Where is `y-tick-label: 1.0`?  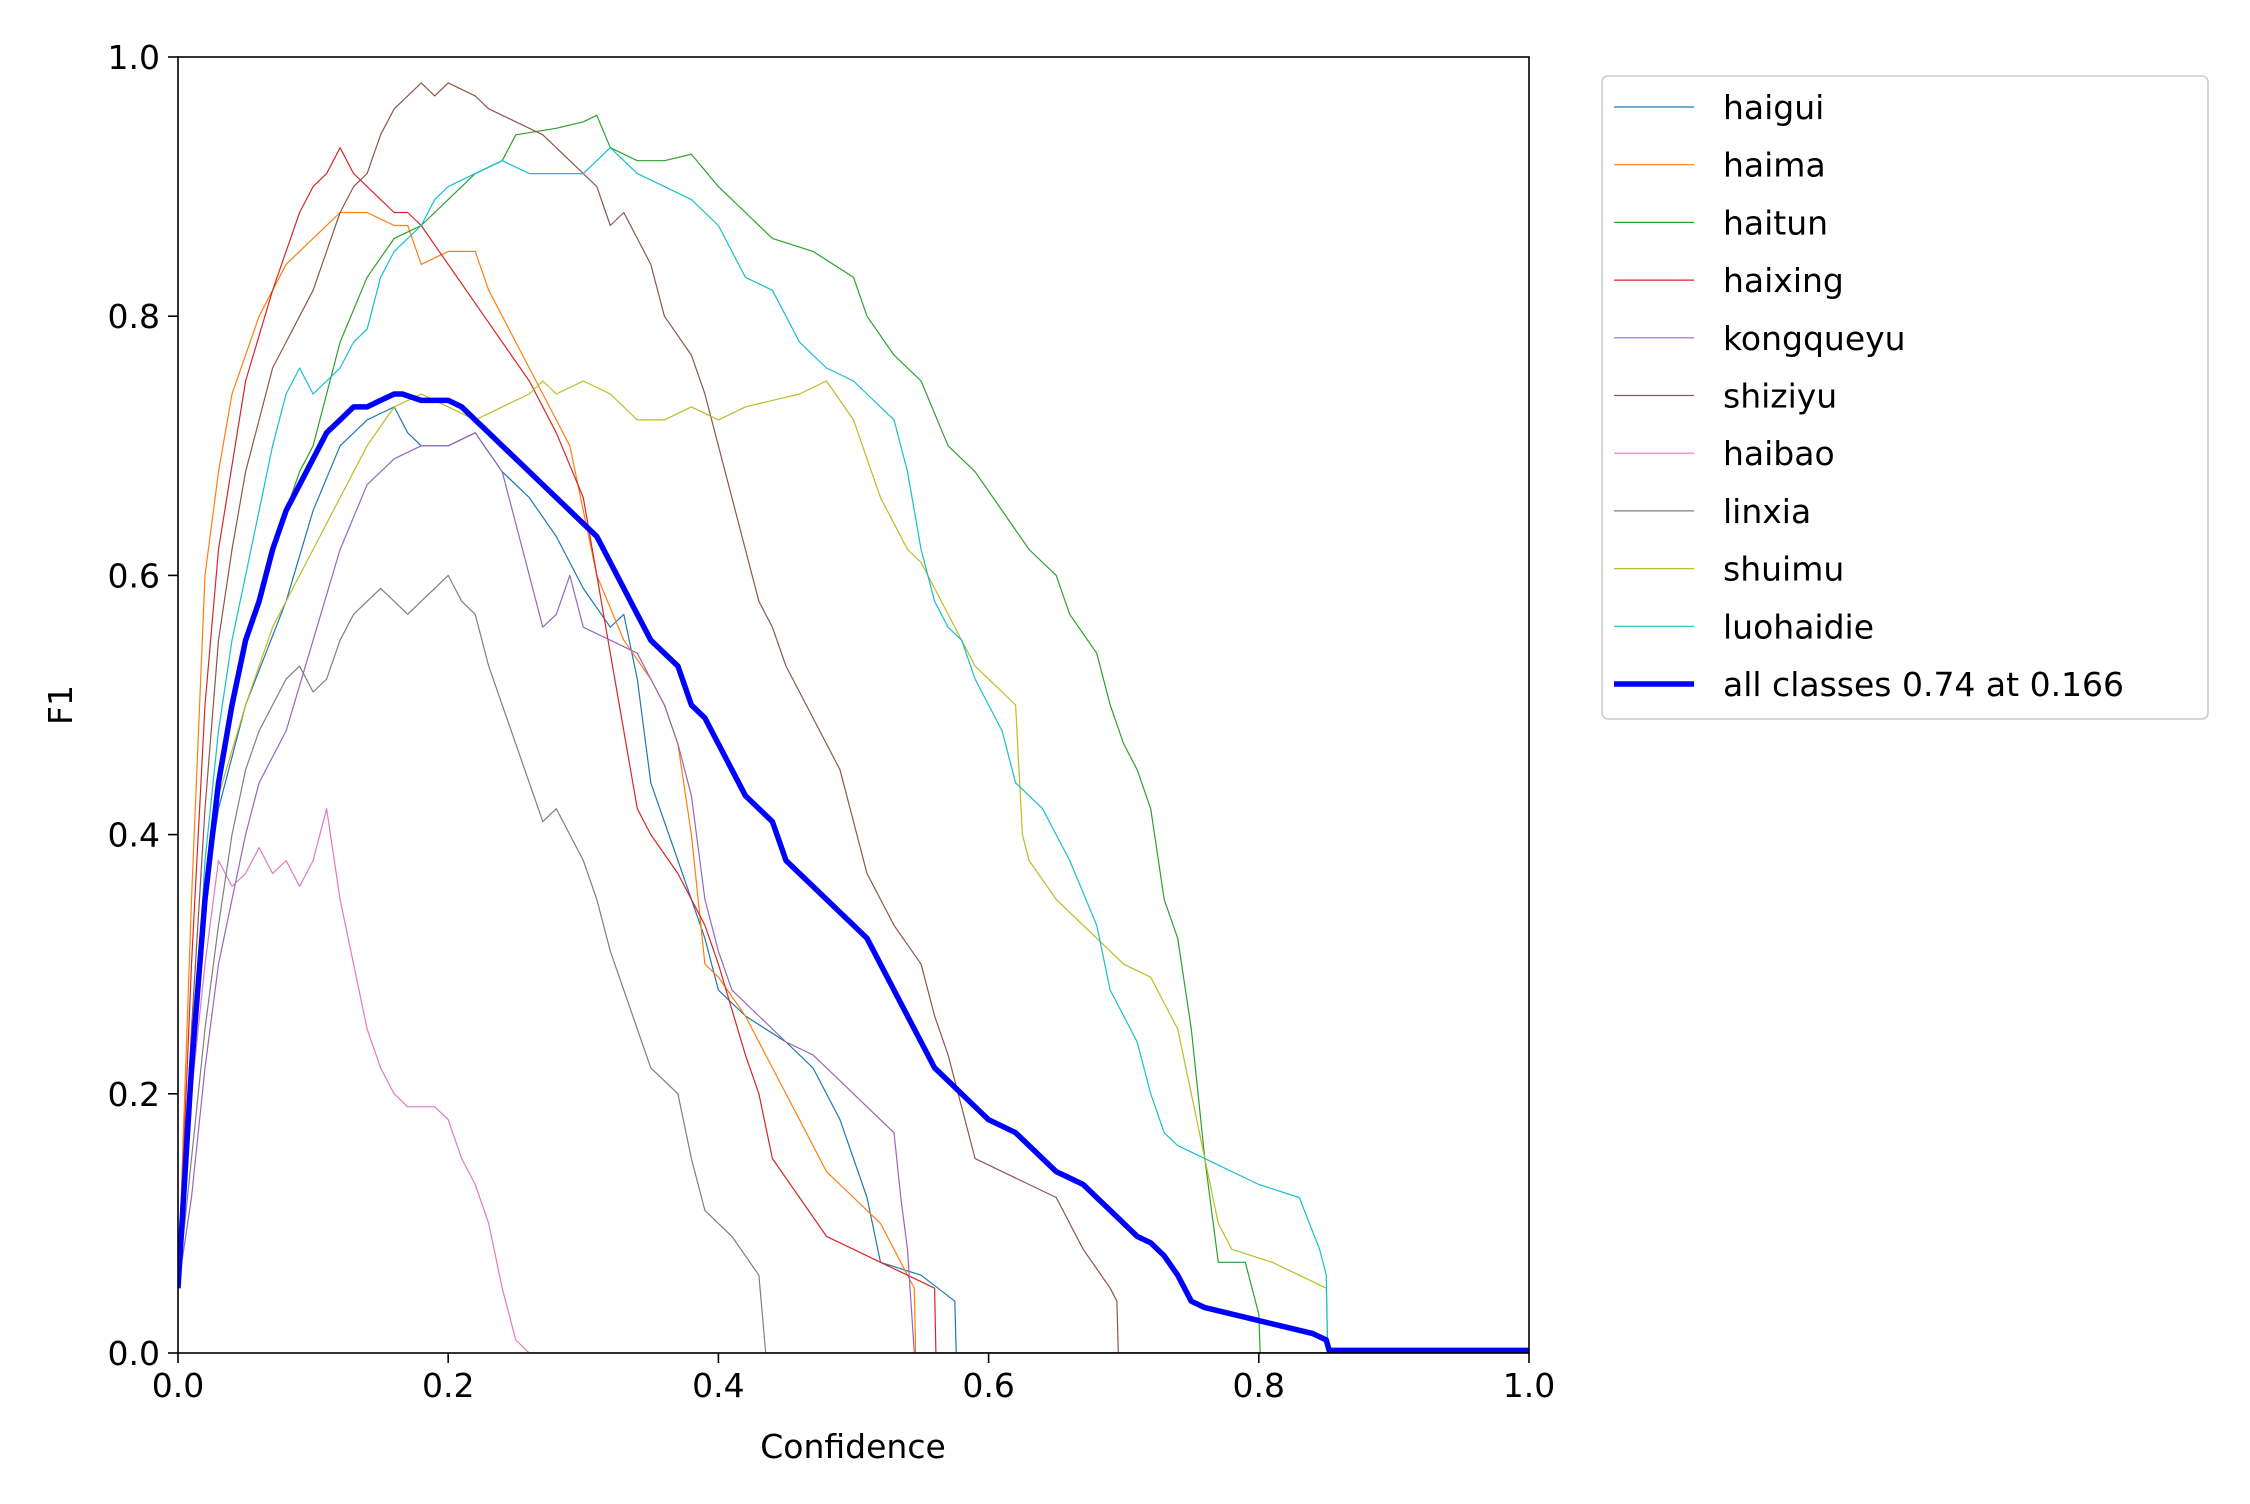 y-tick-label: 1.0 is located at coordinates (134, 57).